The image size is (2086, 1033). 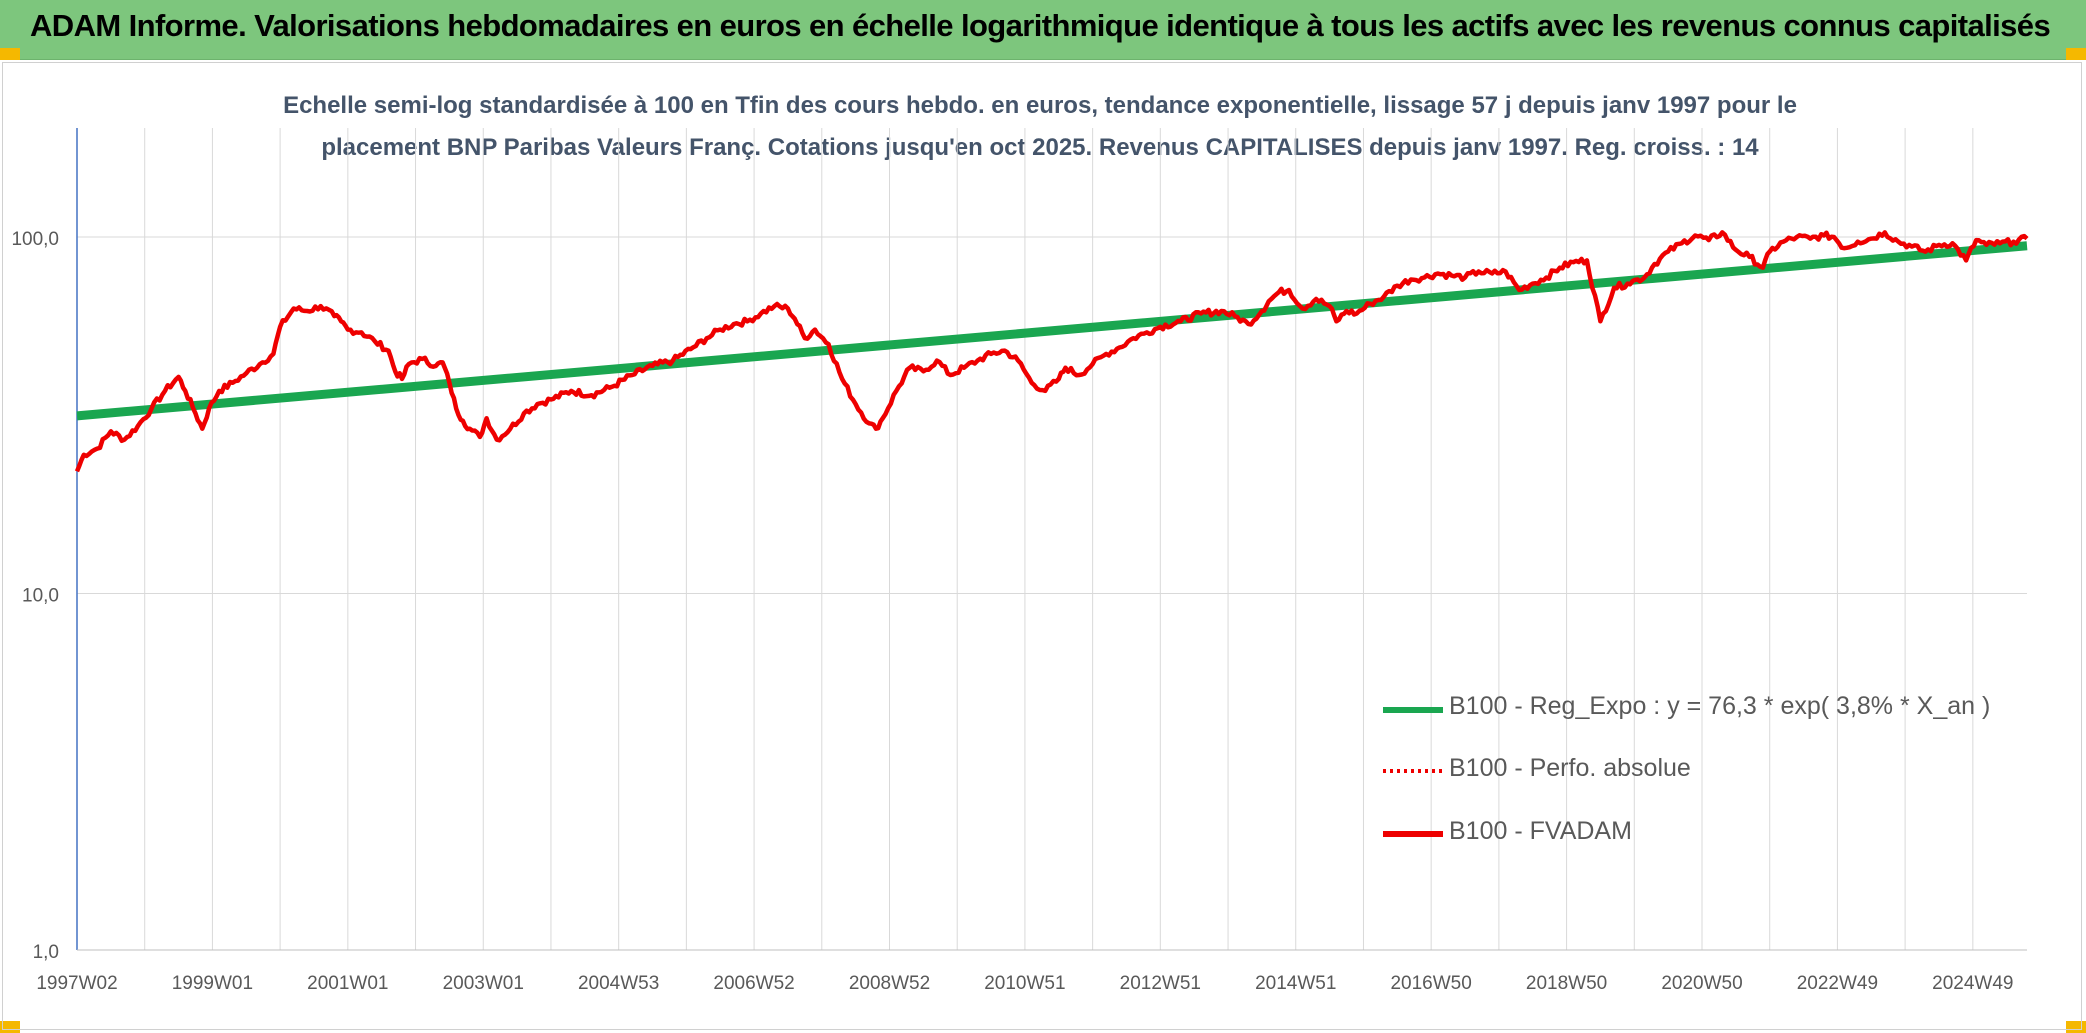 What do you see at coordinates (1837, 983) in the screenshot?
I see `x-tick-label: 2022W49` at bounding box center [1837, 983].